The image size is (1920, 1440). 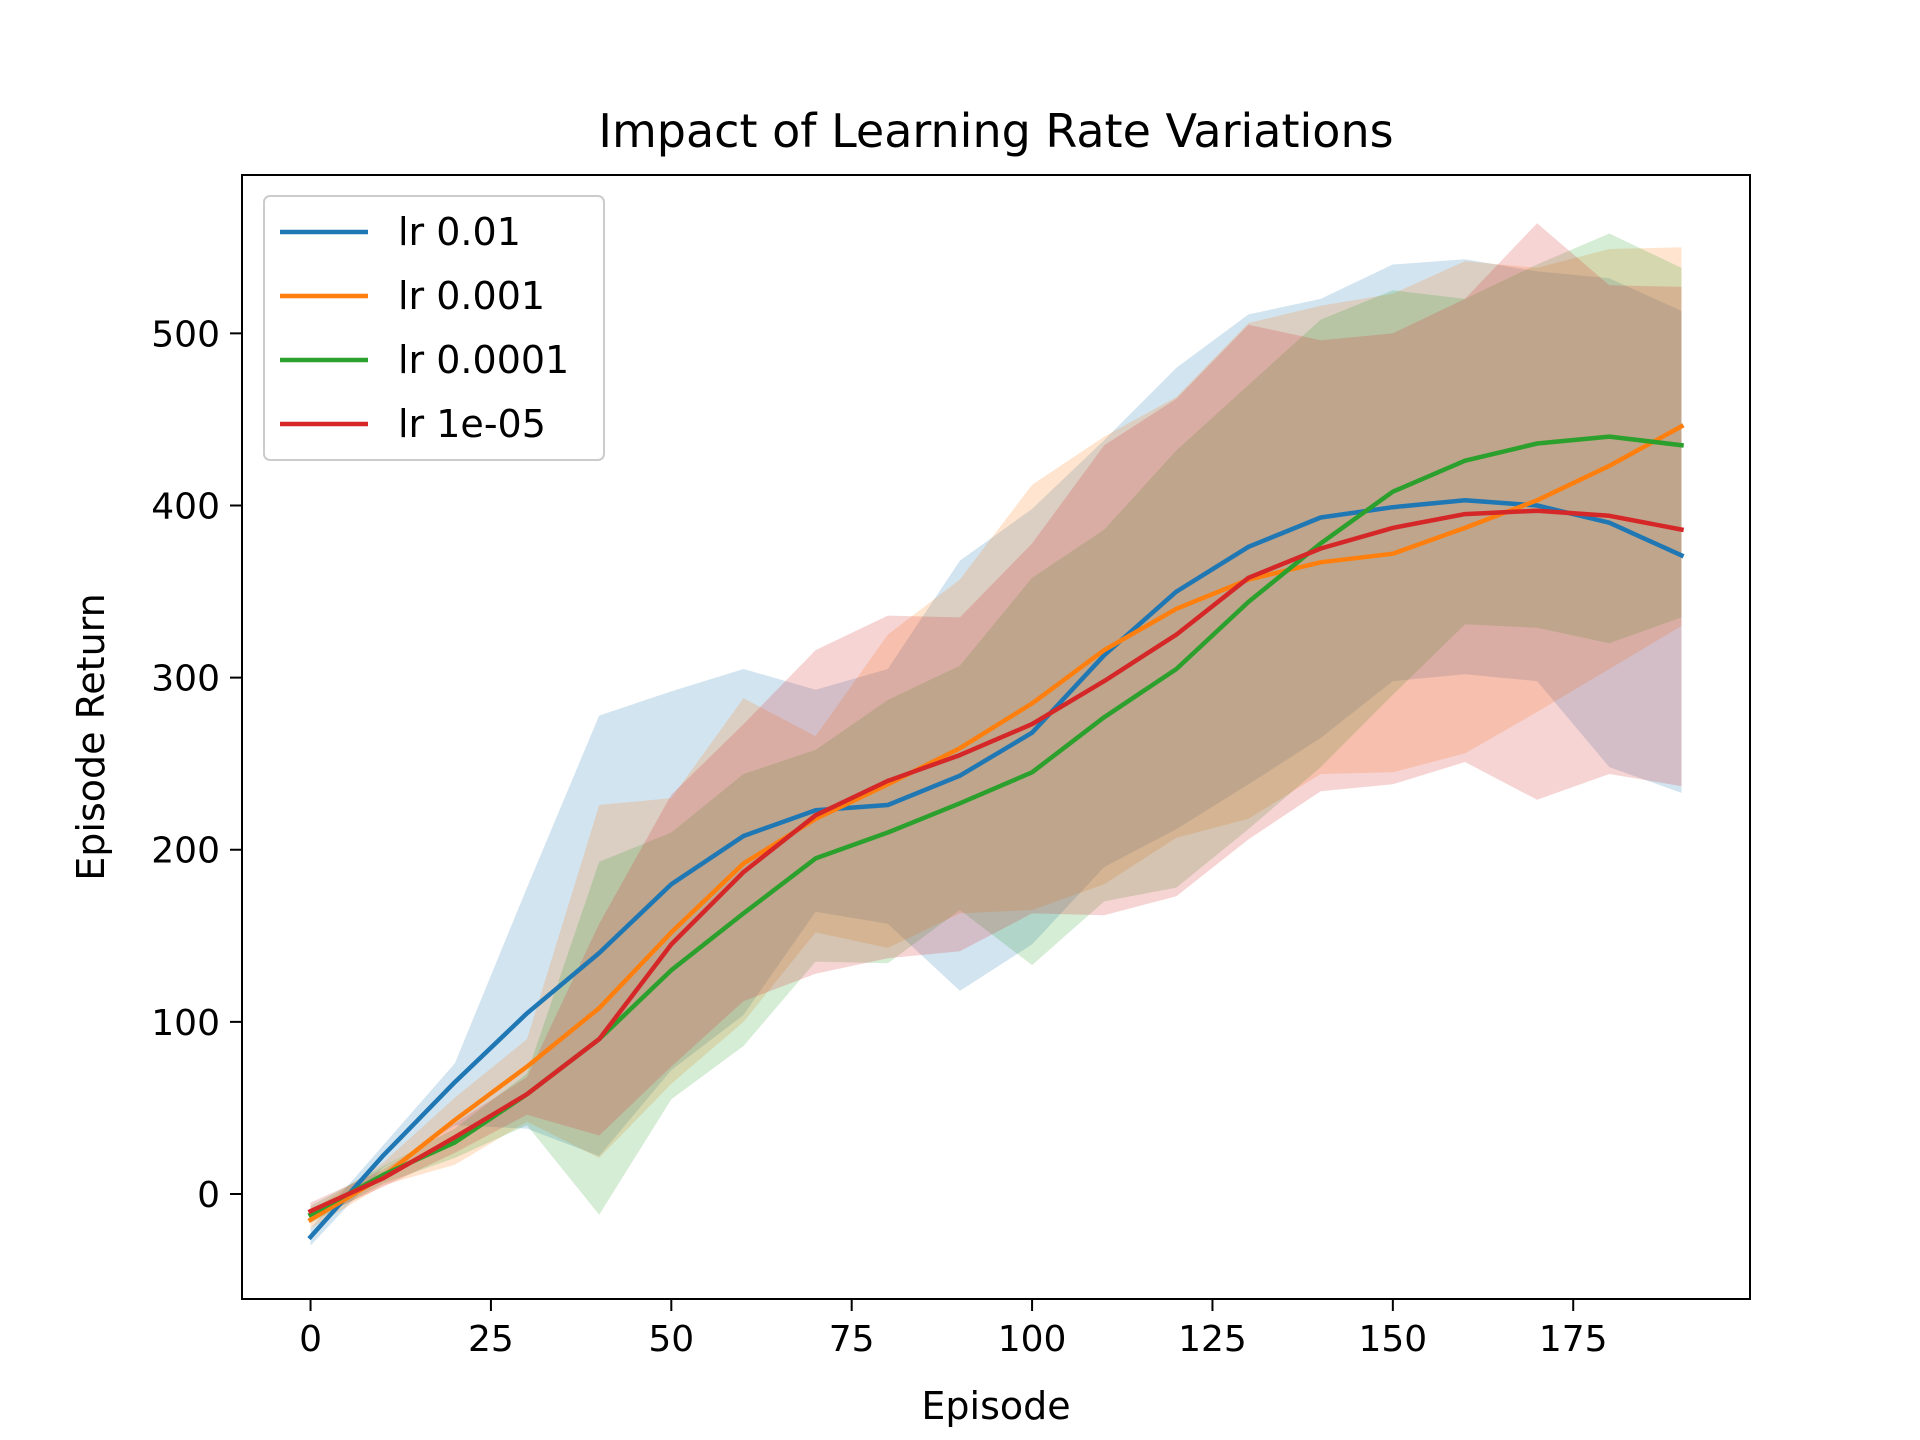 What do you see at coordinates (185, 506) in the screenshot?
I see `y-tick-label: 400` at bounding box center [185, 506].